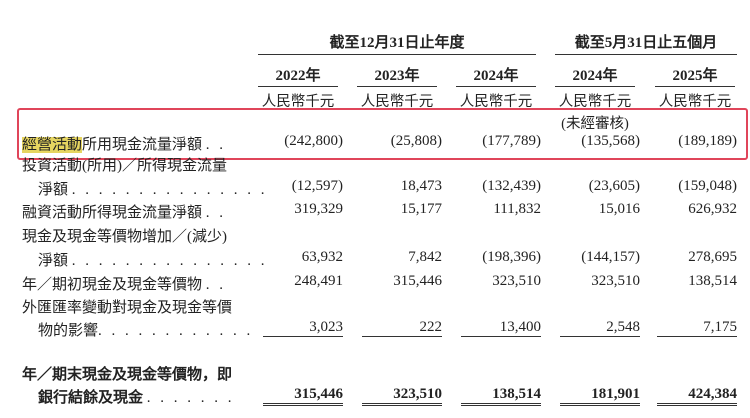  Describe the element at coordinates (52, 145) in the screenshot. I see `highlighted-text: 經營活動` at that location.